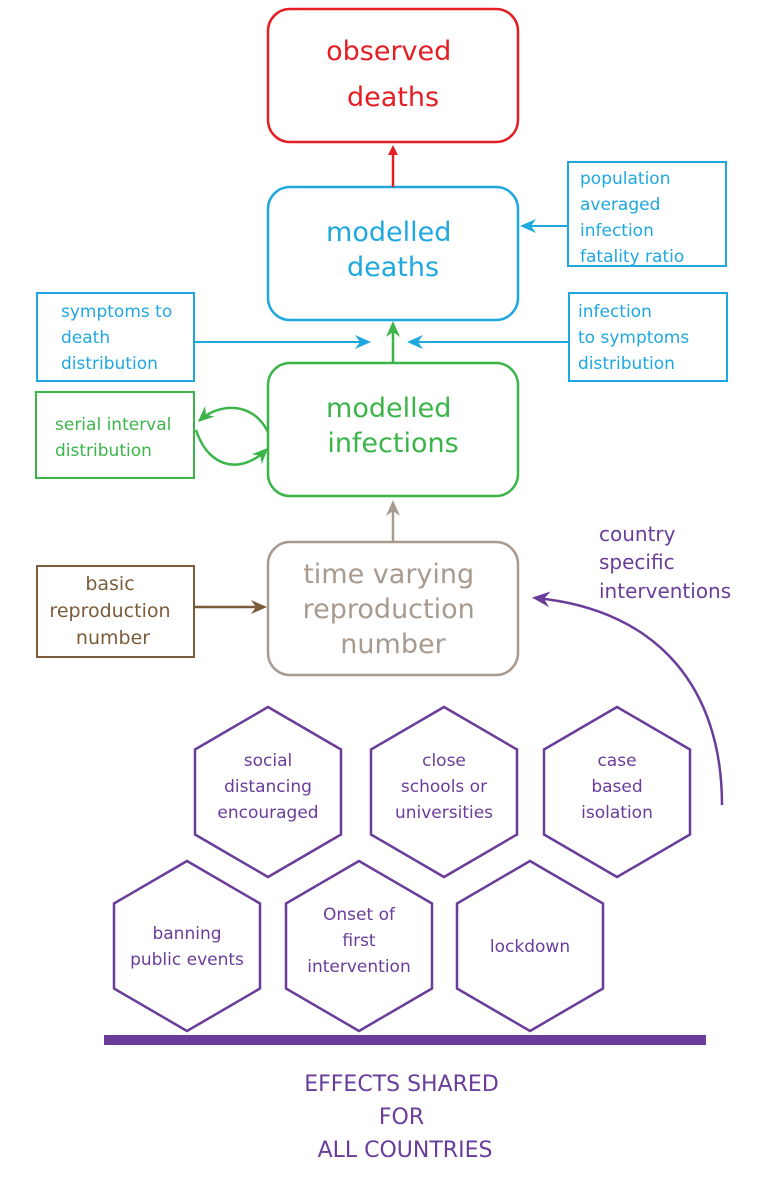 The image size is (765, 1200). What do you see at coordinates (617, 231) in the screenshot?
I see `ifr-line3: infection` at bounding box center [617, 231].